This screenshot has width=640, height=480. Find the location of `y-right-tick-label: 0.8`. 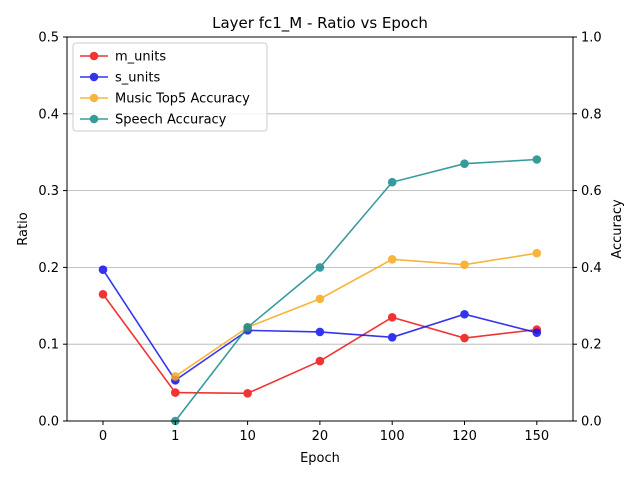

y-right-tick-label: 0.8 is located at coordinates (591, 114).